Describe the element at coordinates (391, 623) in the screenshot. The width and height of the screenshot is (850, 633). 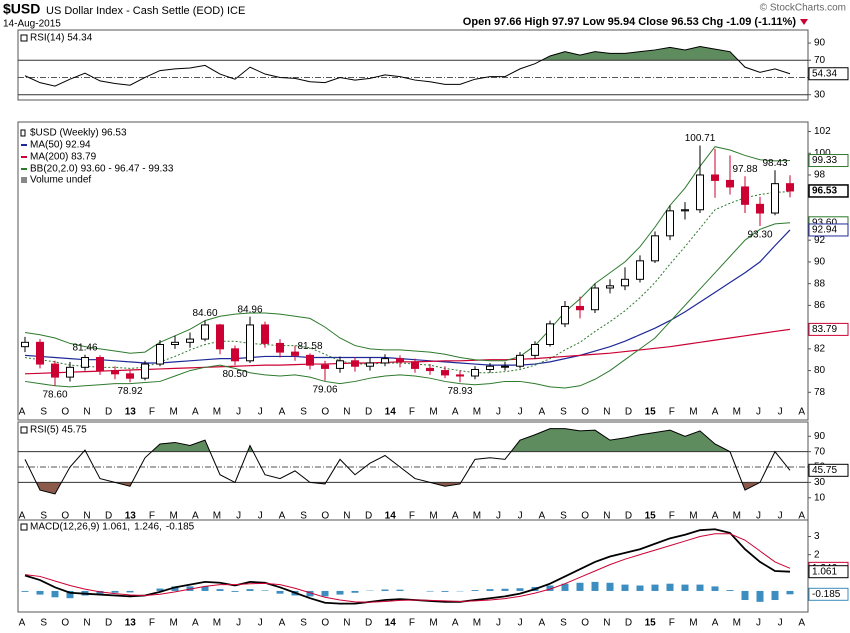
I see `x-tick-label: 14` at that location.